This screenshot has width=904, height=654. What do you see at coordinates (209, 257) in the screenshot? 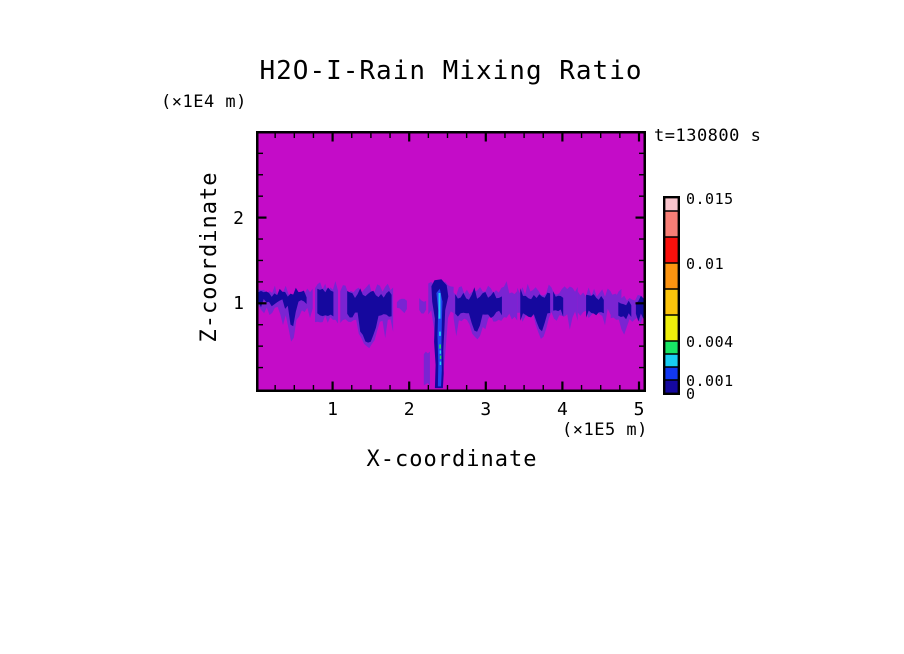
I see `z-axis-label: Z-coordinate` at bounding box center [209, 257].